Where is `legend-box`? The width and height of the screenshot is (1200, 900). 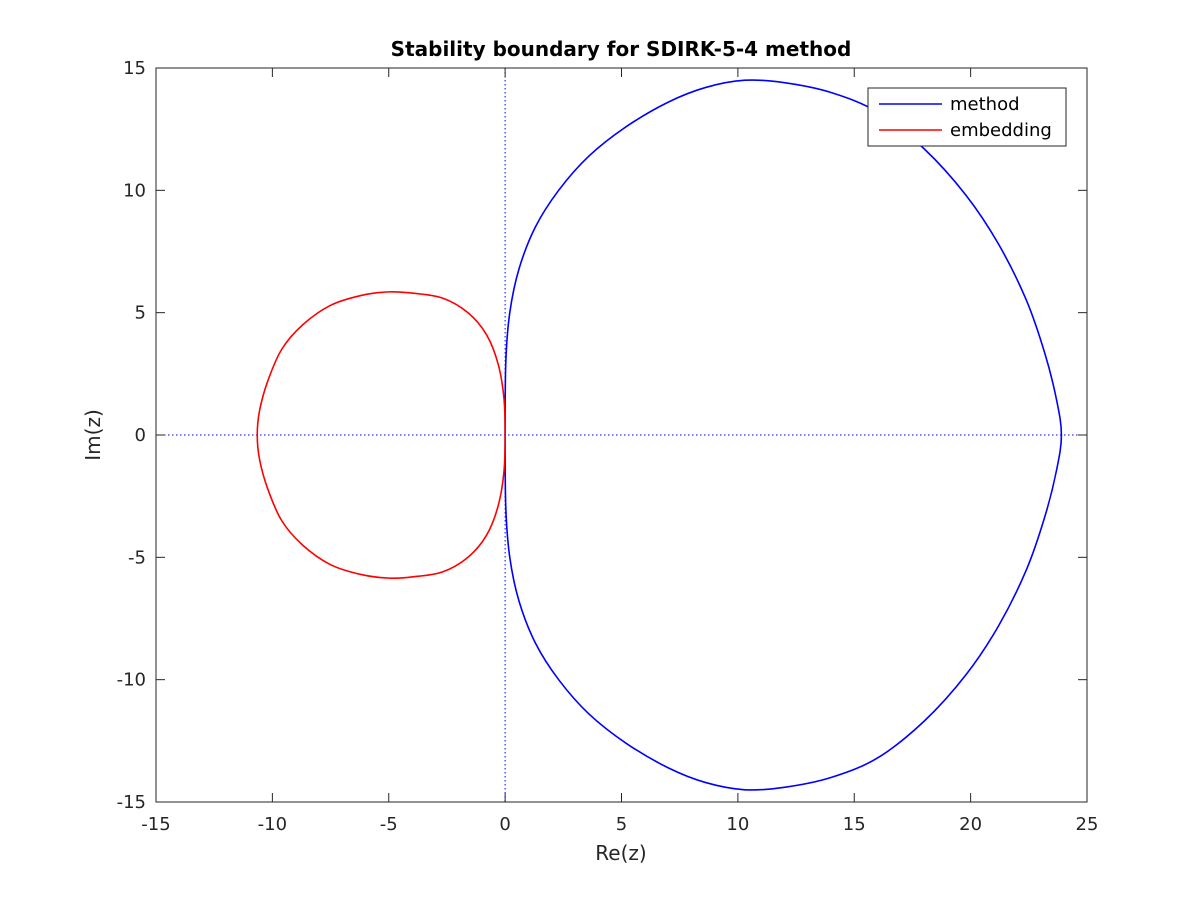
legend-box is located at coordinates (967, 117).